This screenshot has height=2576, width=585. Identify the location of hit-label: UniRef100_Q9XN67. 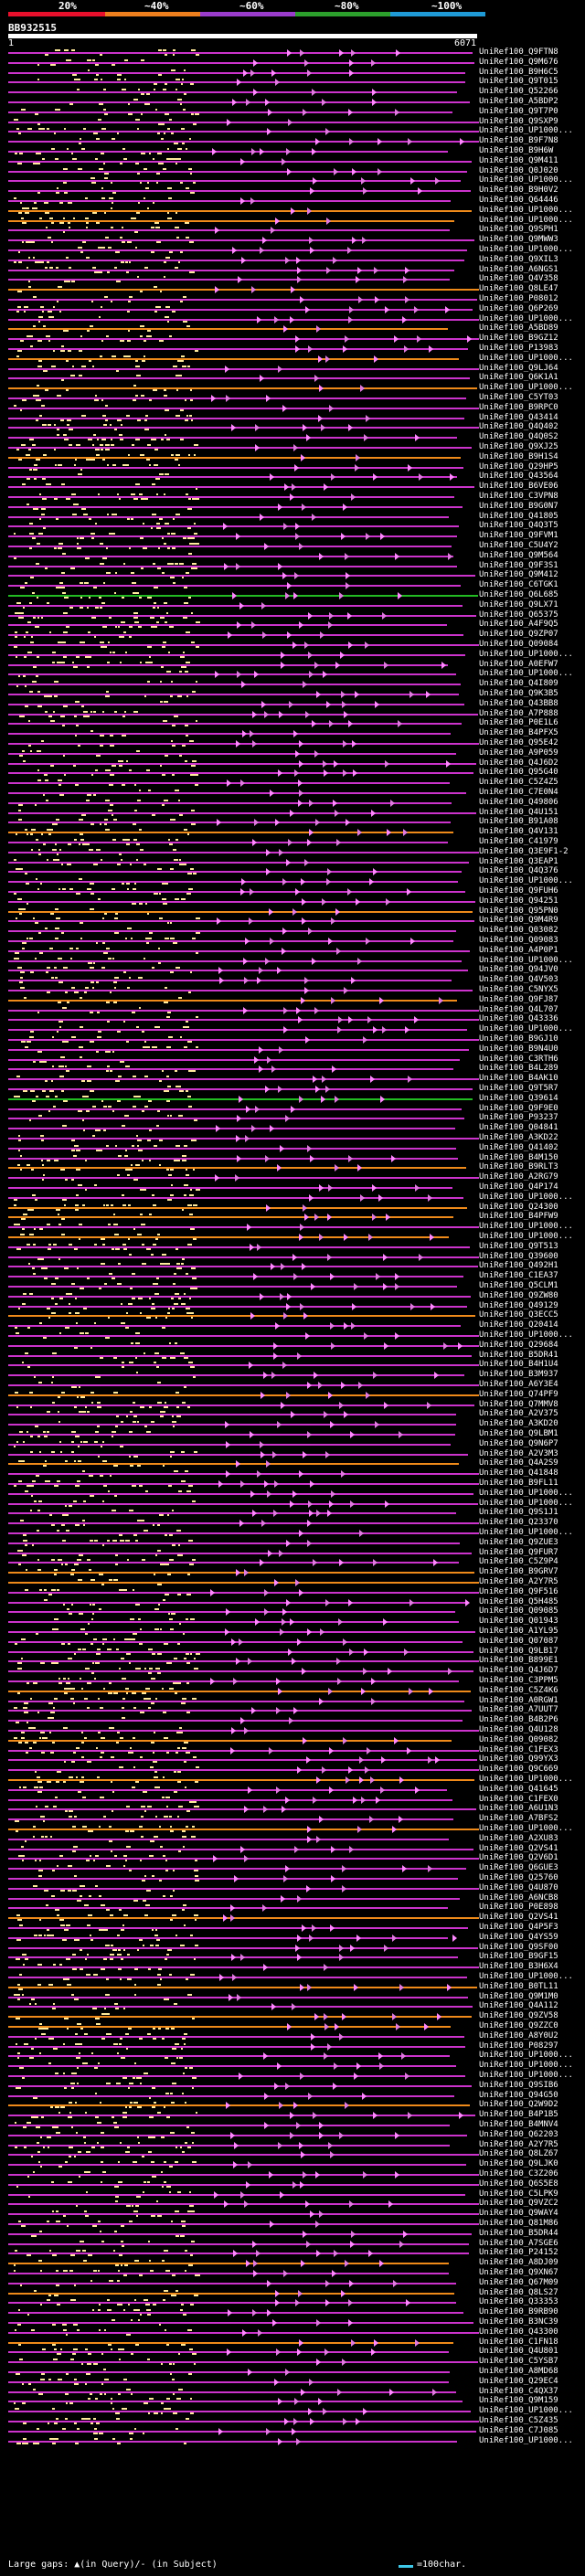
(518, 2272).